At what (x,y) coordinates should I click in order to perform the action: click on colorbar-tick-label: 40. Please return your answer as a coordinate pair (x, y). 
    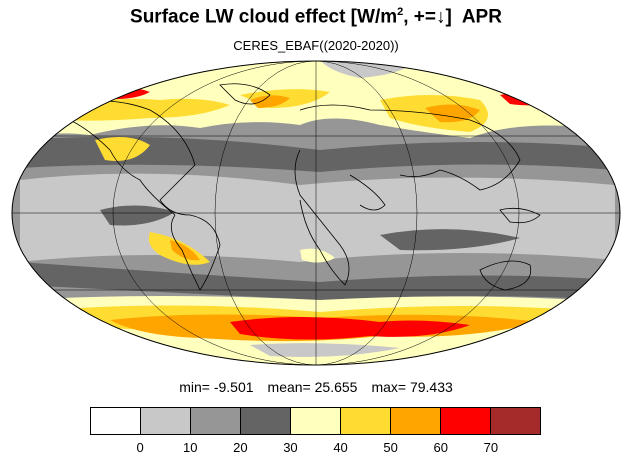
    Looking at the image, I should click on (340, 447).